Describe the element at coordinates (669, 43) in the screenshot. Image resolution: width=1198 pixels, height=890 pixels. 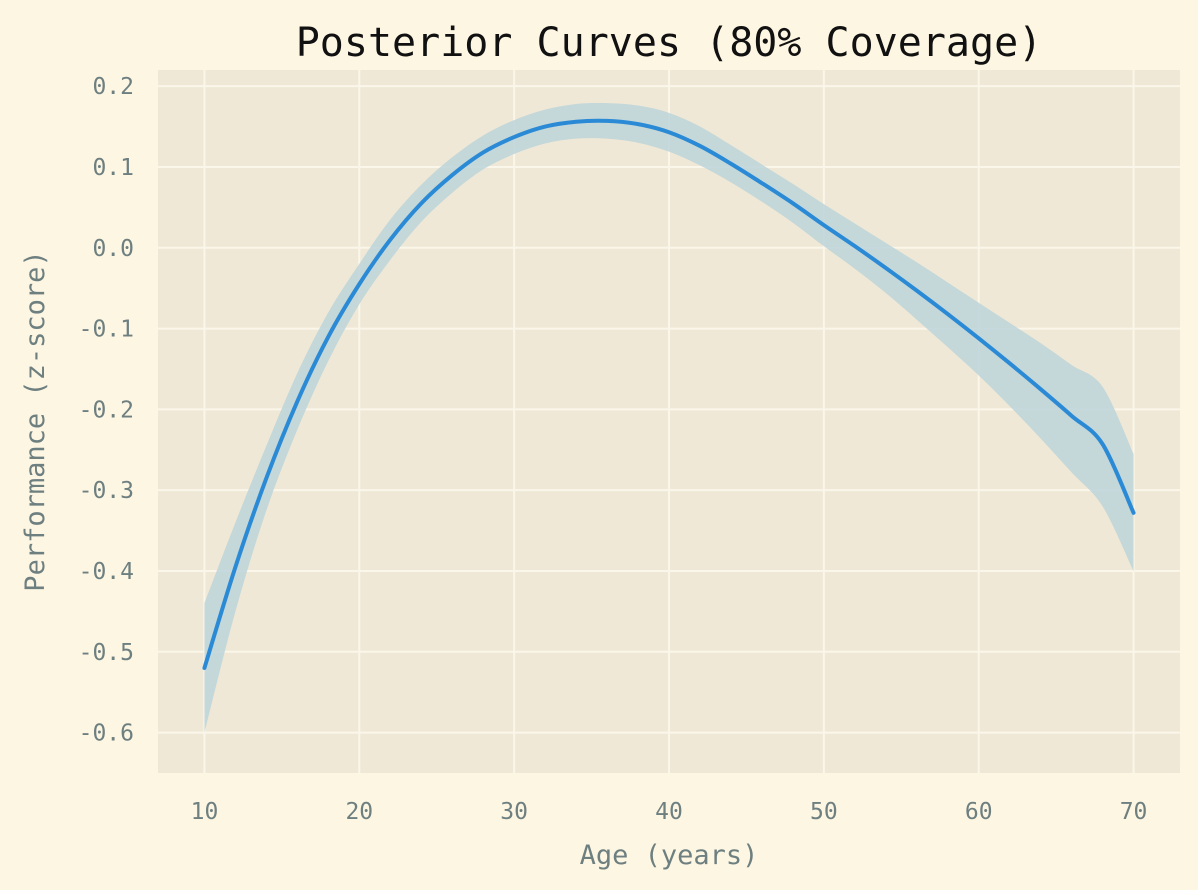
I see `chart-title: Posterior Curves (80% Coverage)` at that location.